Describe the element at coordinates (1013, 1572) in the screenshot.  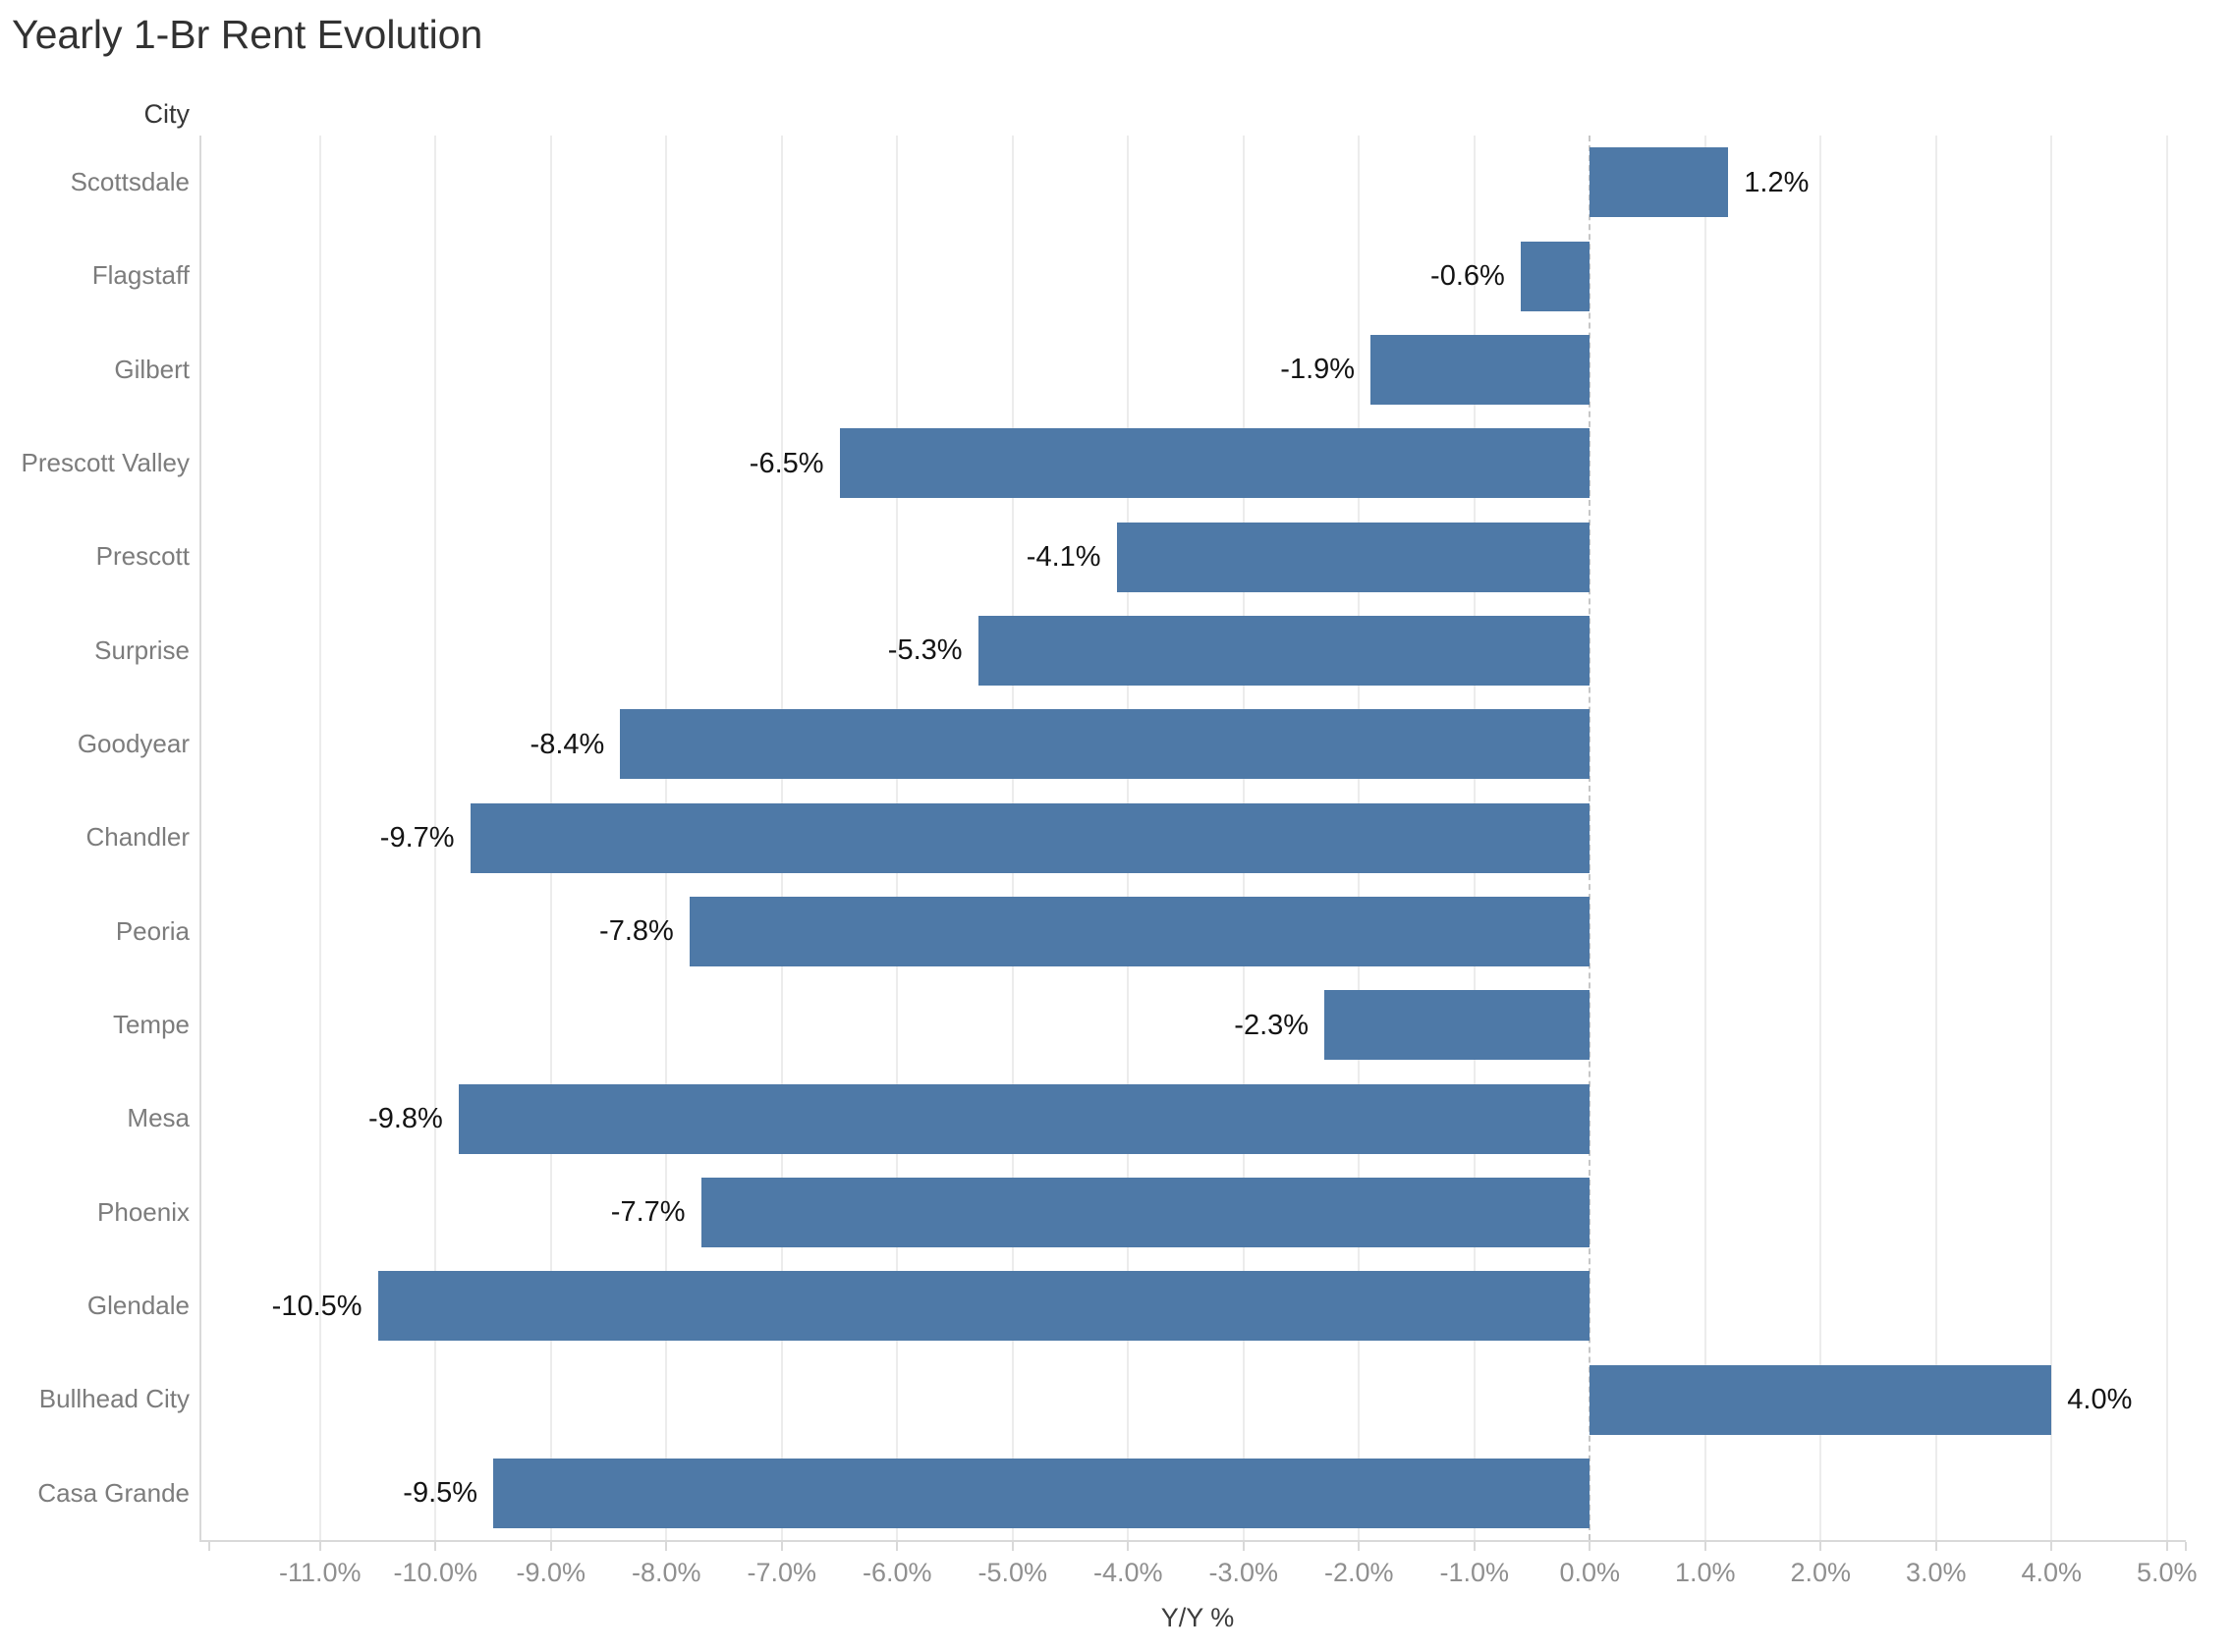
I see `x-axis-tick-label: -5.0%` at that location.